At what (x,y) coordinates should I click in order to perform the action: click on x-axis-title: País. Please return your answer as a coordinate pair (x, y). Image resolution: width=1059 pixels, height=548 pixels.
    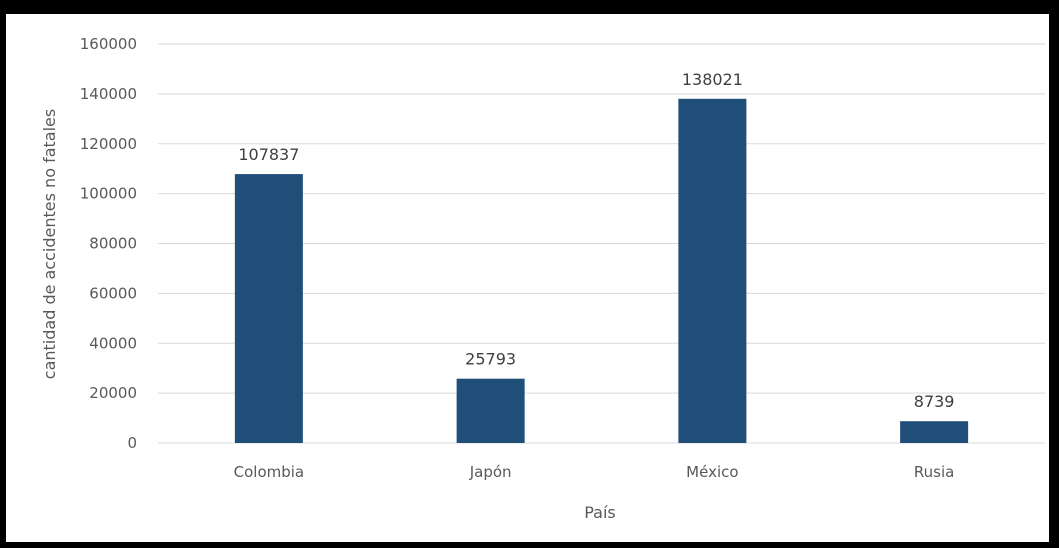
    Looking at the image, I should click on (600, 512).